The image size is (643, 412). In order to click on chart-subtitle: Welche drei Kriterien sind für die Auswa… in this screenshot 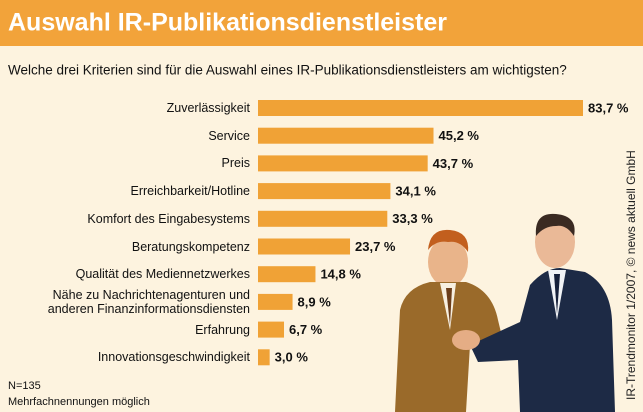, I will do `click(287, 70)`.